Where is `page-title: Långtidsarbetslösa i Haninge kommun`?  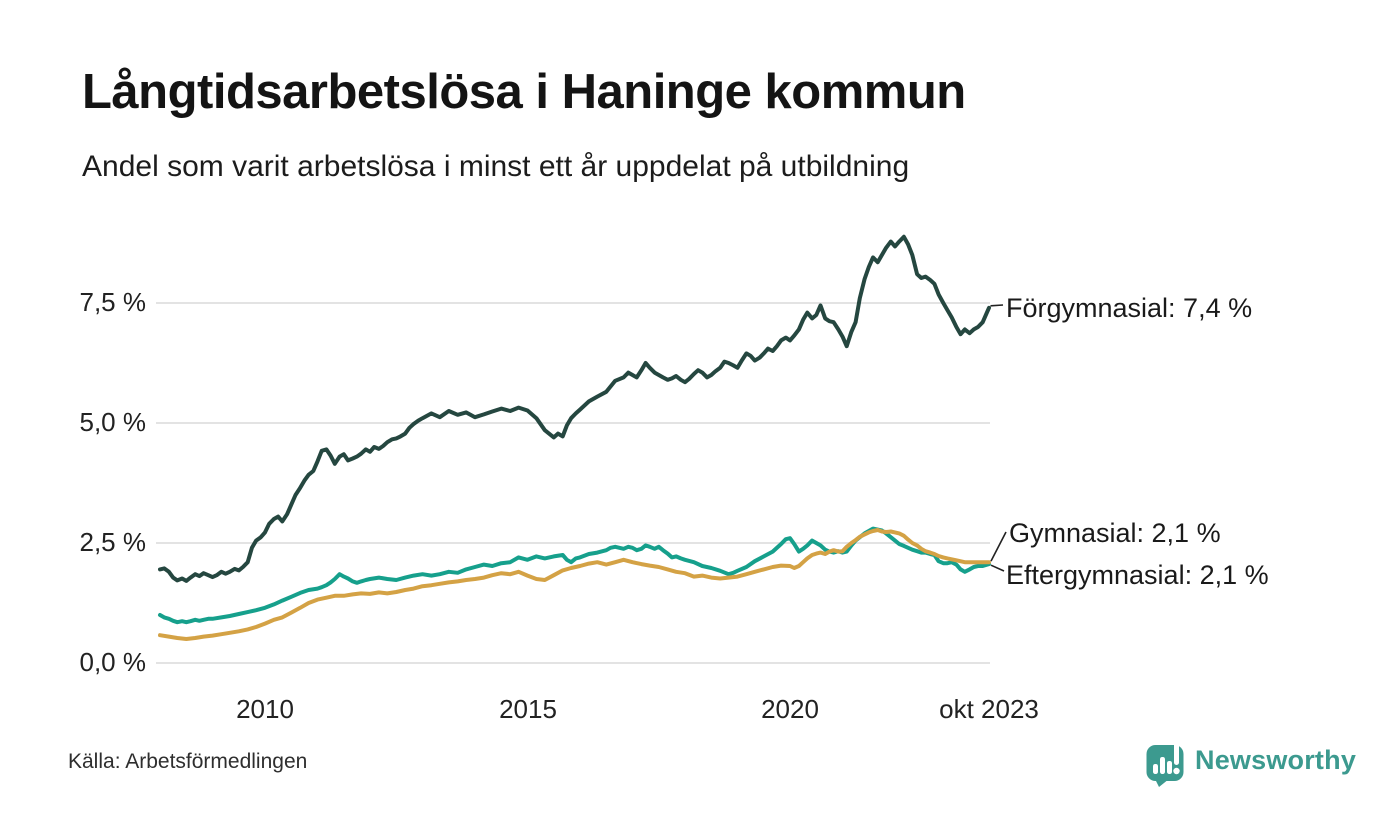
page-title: Långtidsarbetslösa i Haninge kommun is located at coordinates (524, 92).